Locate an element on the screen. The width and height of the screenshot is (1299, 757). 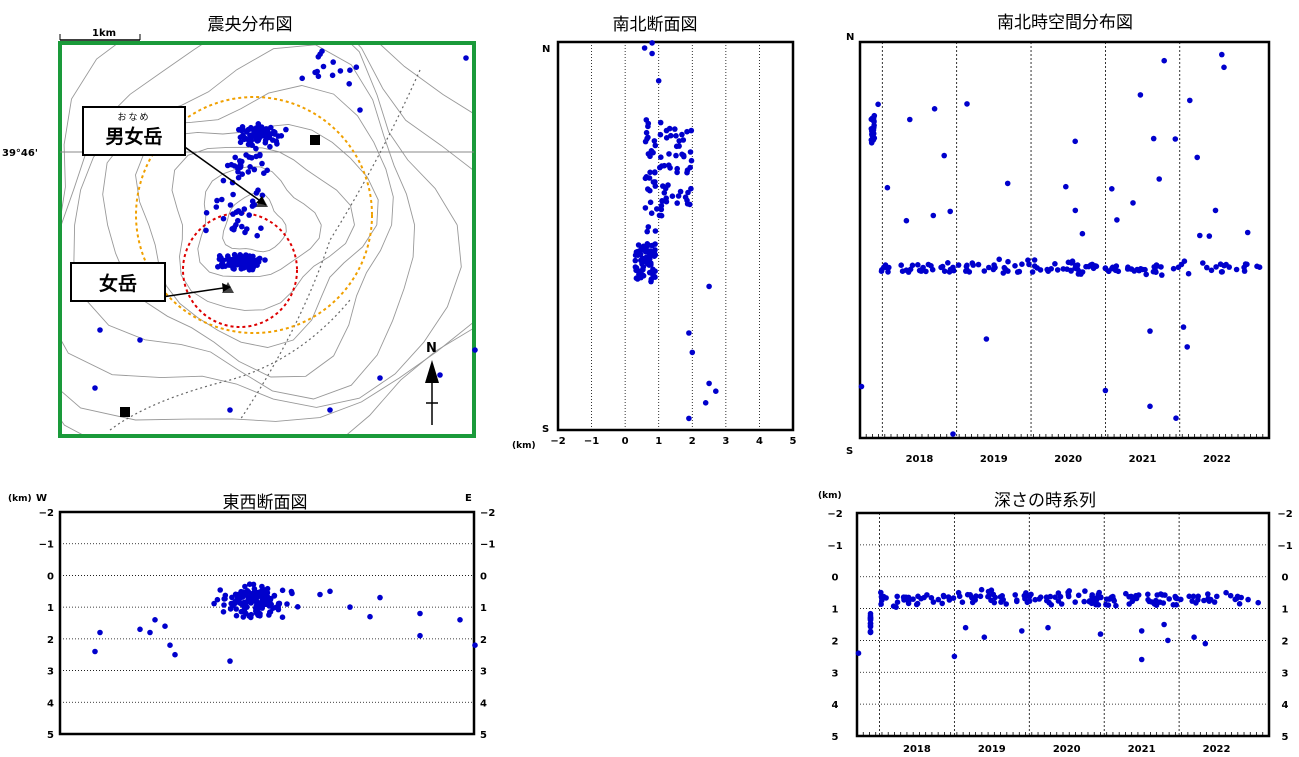
ew-section-title: 東西断面図 is located at coordinates (265, 503).